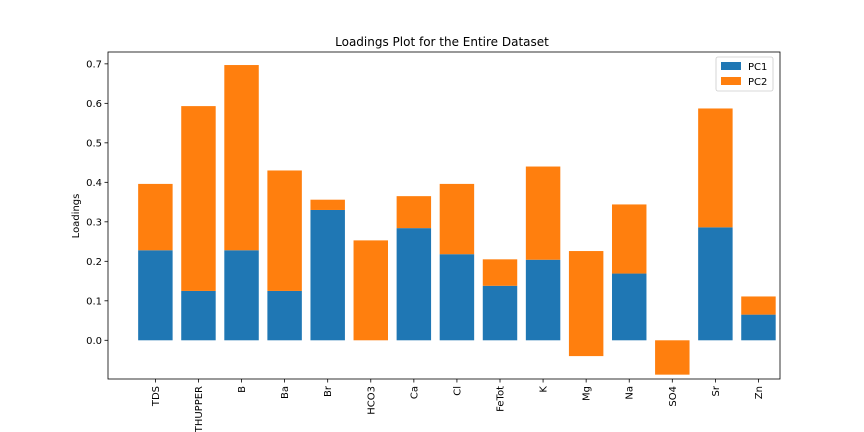 Image resolution: width=864 pixels, height=432 pixels. I want to click on bar-pc1-thupper, so click(198, 315).